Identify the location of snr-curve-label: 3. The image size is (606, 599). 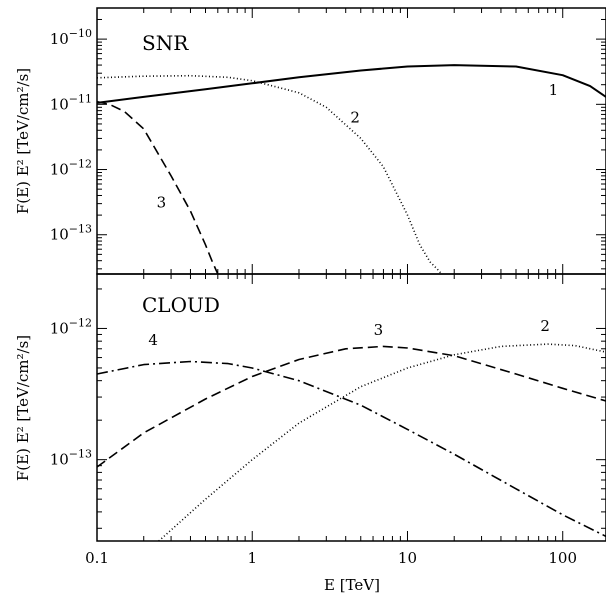
(162, 203).